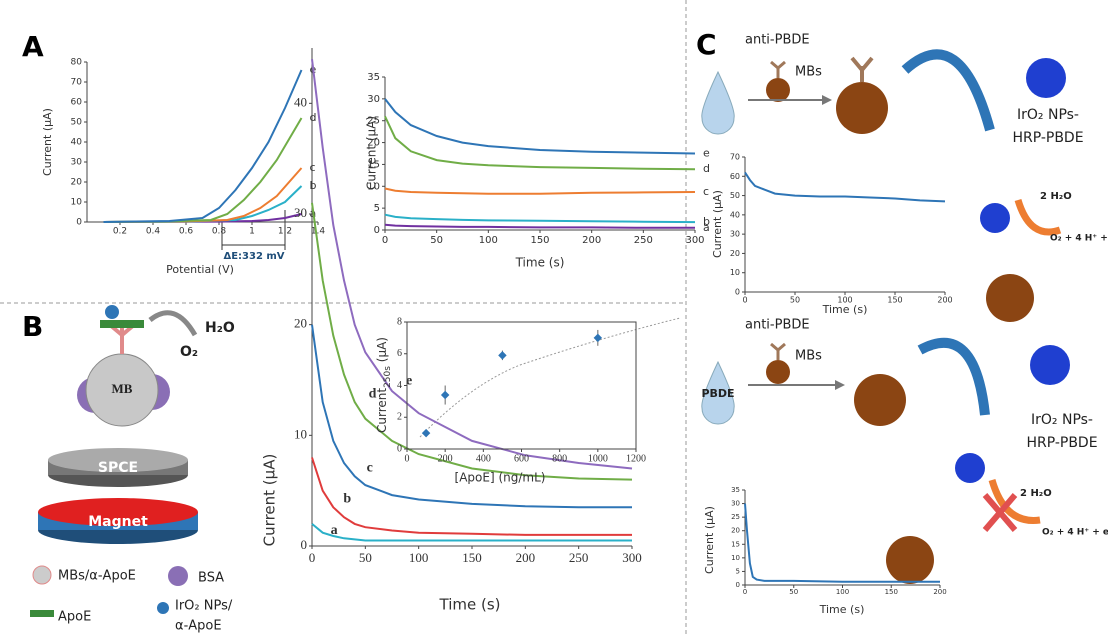 This screenshot has width=1108, height=637. I want to click on y-tick-label: 4, so click(399, 385).